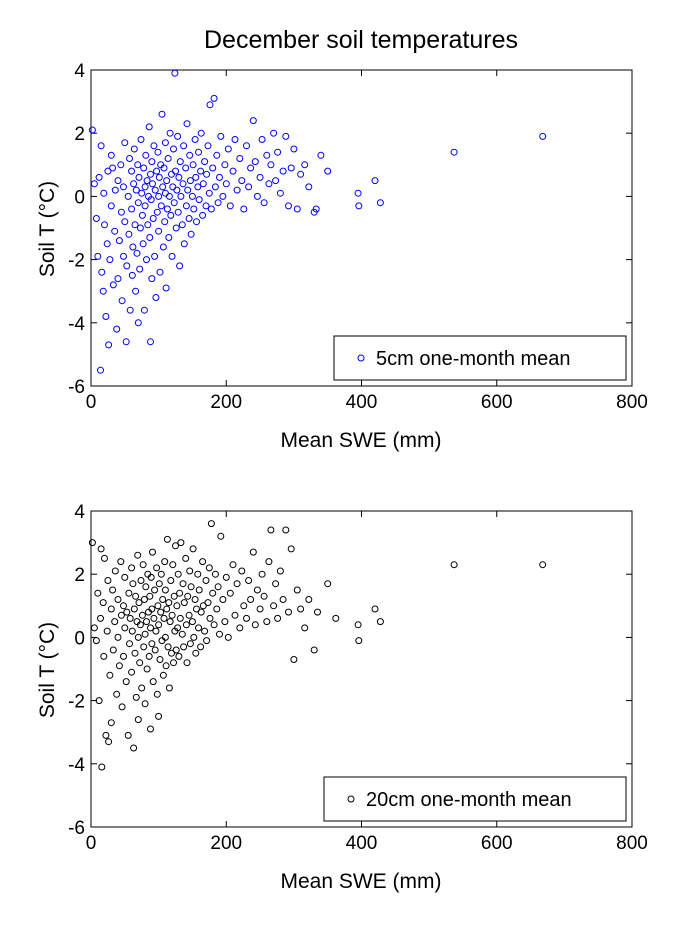  Describe the element at coordinates (76, 765) in the screenshot. I see `y-tick-label: -4` at that location.